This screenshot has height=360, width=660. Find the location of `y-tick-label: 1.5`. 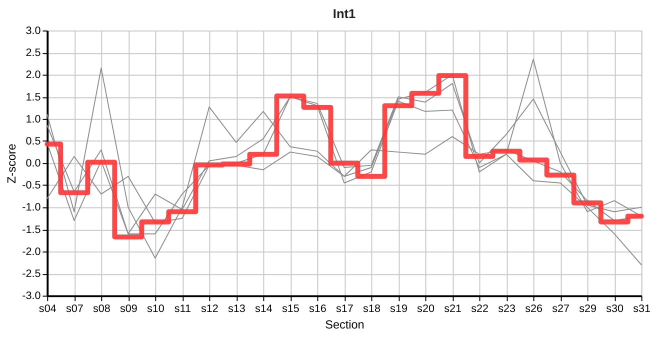

y-tick-label: 1.5 is located at coordinates (33, 97).